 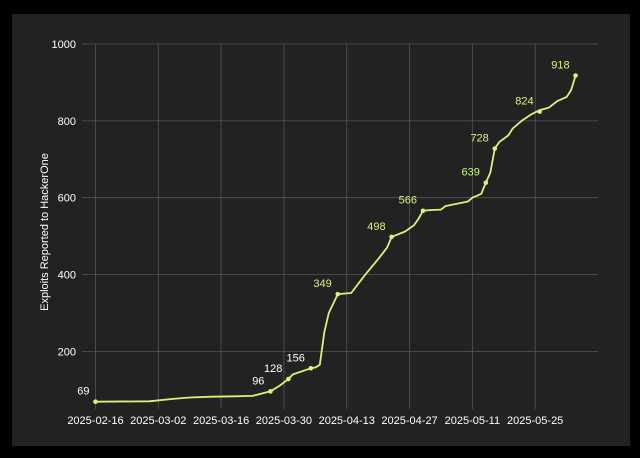 What do you see at coordinates (67, 352) in the screenshot?
I see `y-tick-label: 200` at bounding box center [67, 352].